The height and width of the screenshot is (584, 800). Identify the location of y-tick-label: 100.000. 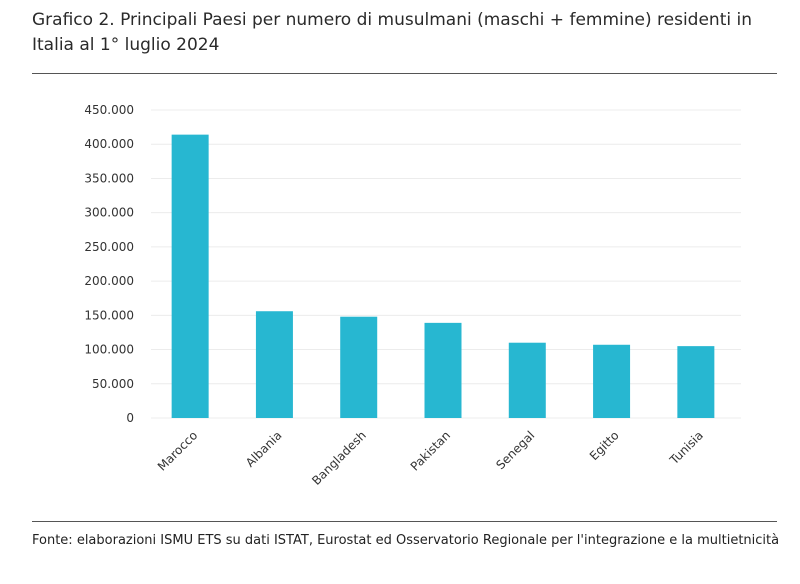
(109, 350).